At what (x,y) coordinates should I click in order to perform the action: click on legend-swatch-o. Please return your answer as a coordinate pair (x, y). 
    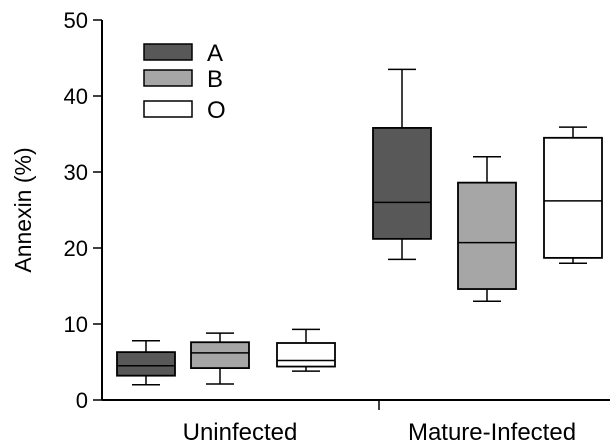
    Looking at the image, I should click on (168, 109).